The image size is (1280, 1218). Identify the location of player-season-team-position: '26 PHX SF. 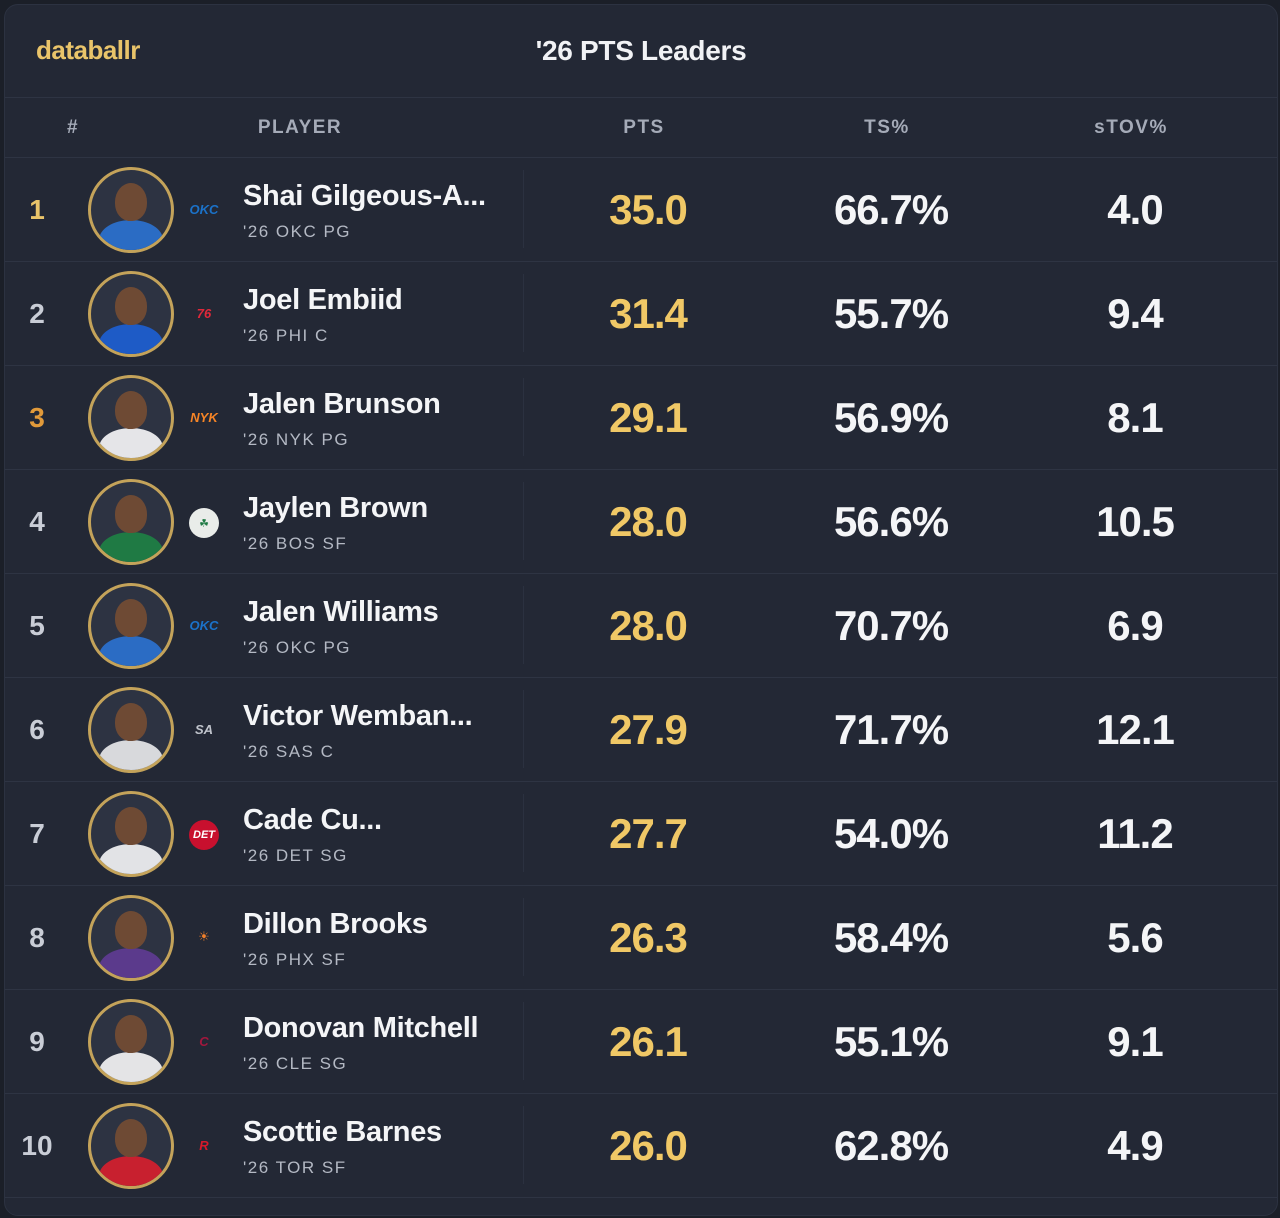
(295, 959).